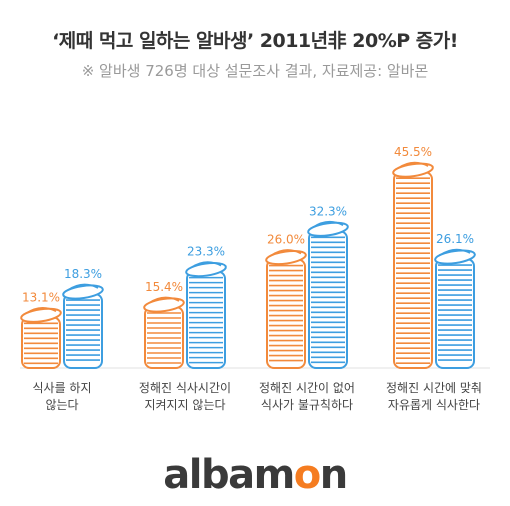 The image size is (510, 506). I want to click on value-label: 45.5%, so click(413, 152).